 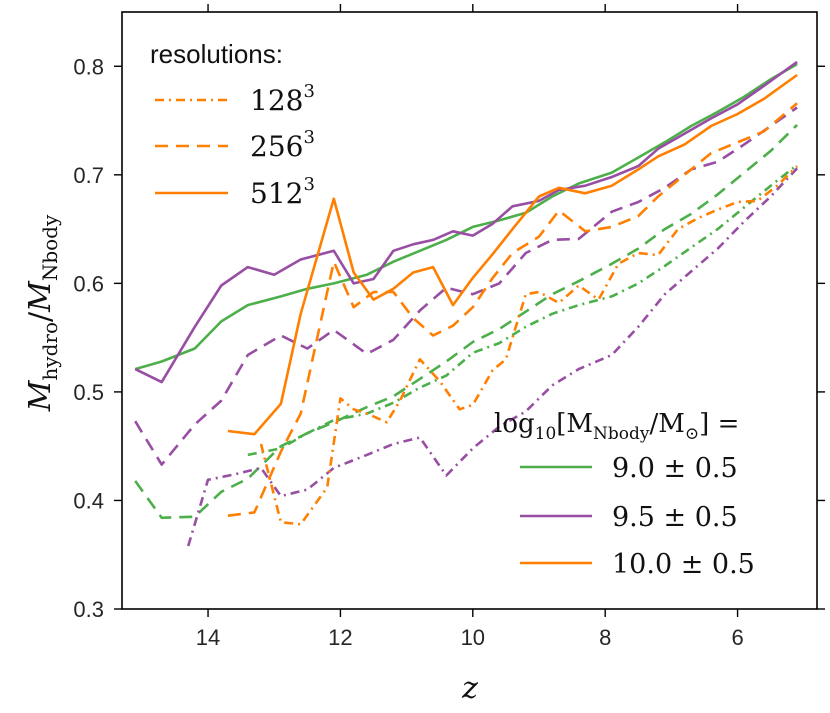 I want to click on x-tick-label: 6, so click(x=737, y=637).